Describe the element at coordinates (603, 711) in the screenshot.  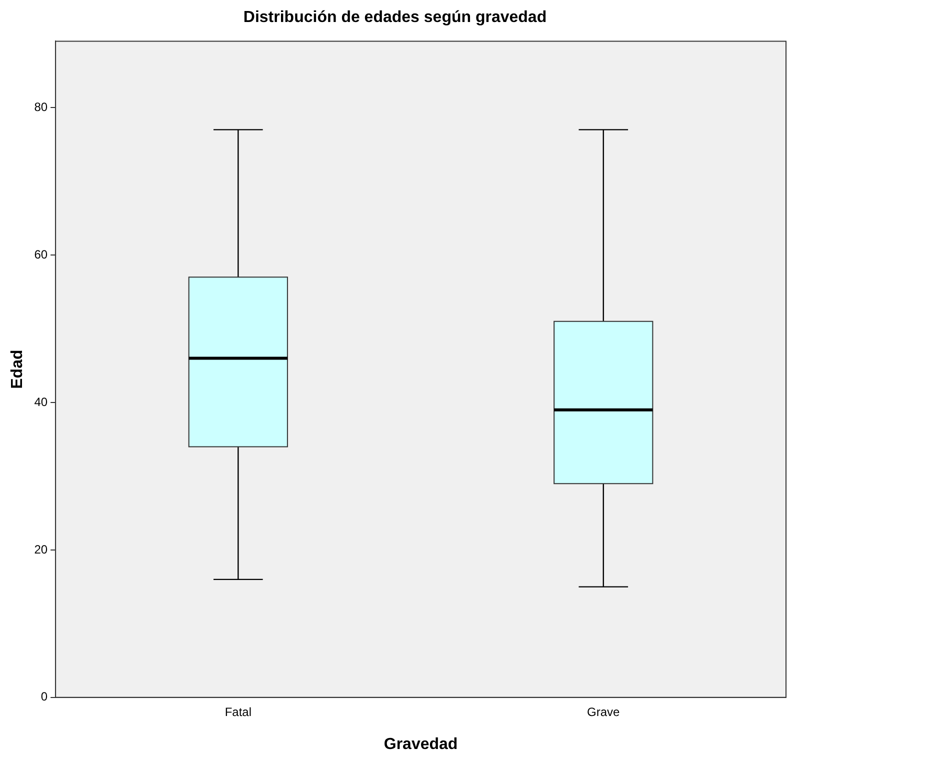
I see `x-tick-label: Grave` at that location.